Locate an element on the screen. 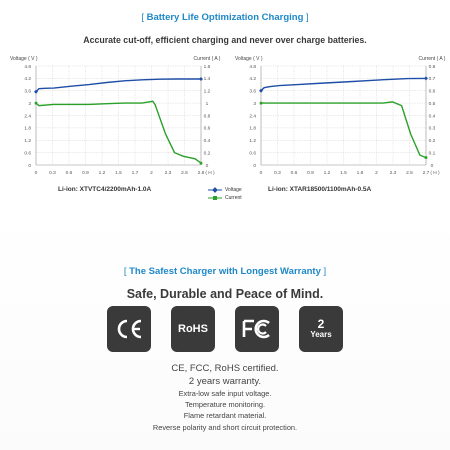 Image resolution: width=450 pixels, height=450 pixels. ce-mark-icon is located at coordinates (129, 329).